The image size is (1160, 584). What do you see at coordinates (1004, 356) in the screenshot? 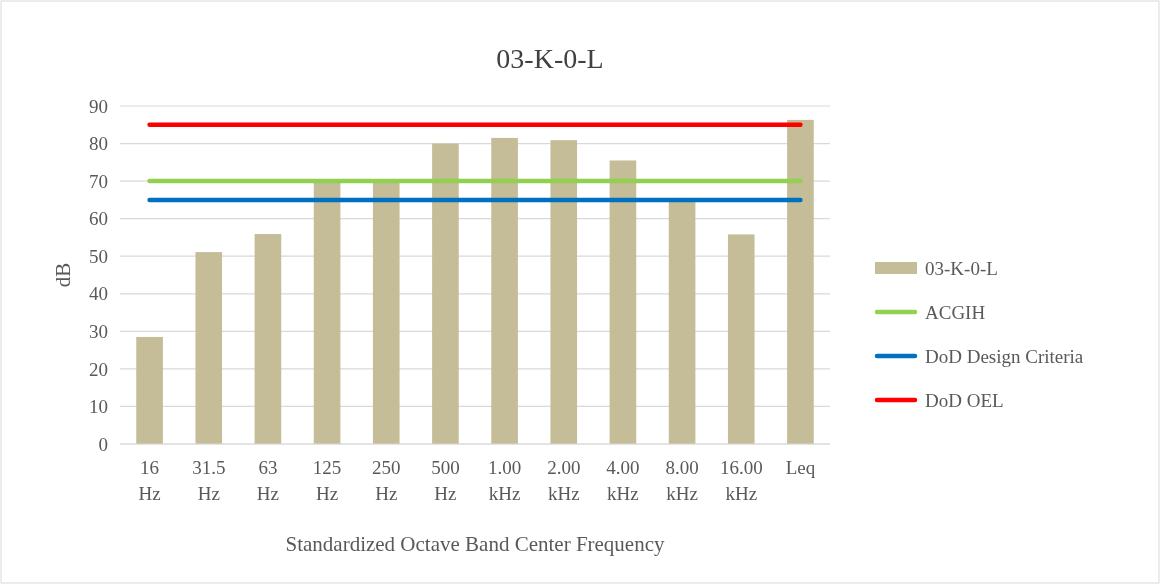
I see `legend-label: DoD Design Criteria` at bounding box center [1004, 356].